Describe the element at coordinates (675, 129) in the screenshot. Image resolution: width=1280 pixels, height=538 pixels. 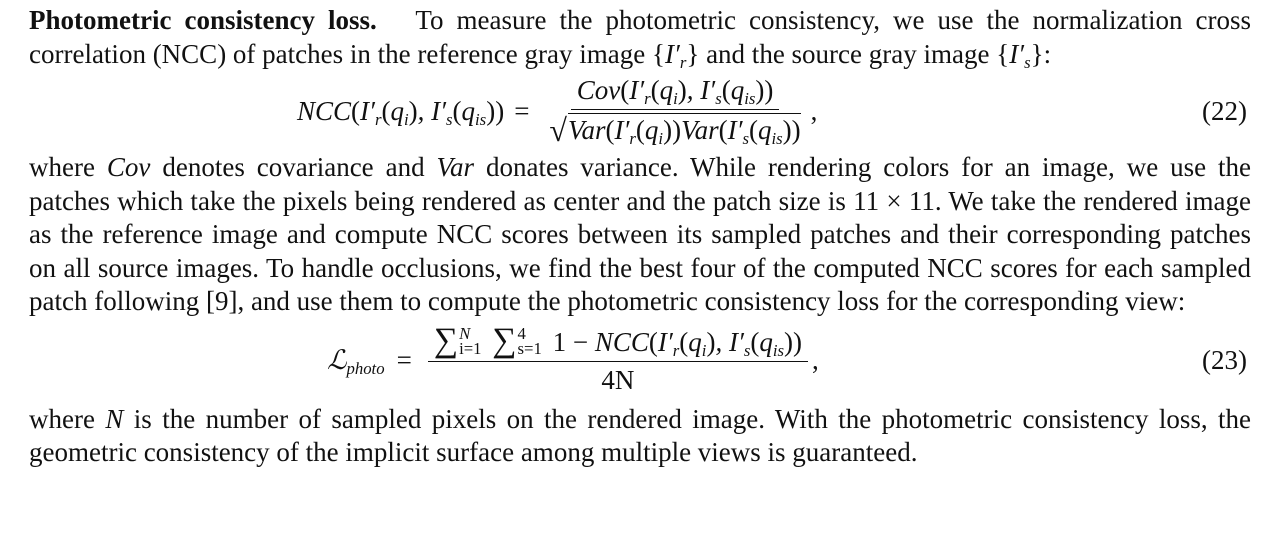
I see `ncc-denominator: √ Var(I′r(qi))Var(I′s(qis))` at that location.